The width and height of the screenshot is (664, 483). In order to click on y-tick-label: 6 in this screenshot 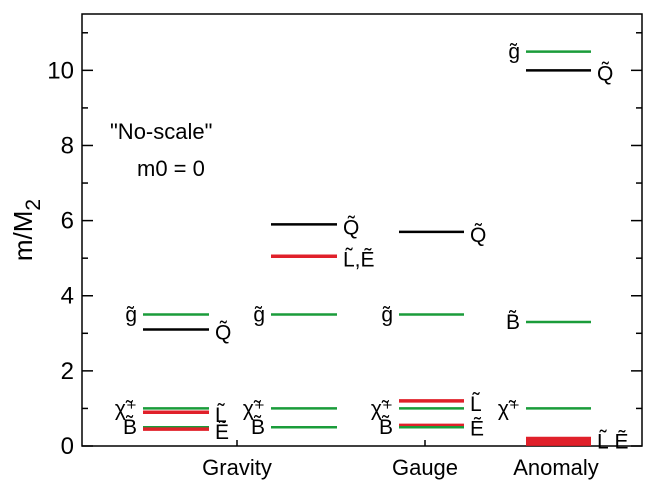, I will do `click(67, 221)`.